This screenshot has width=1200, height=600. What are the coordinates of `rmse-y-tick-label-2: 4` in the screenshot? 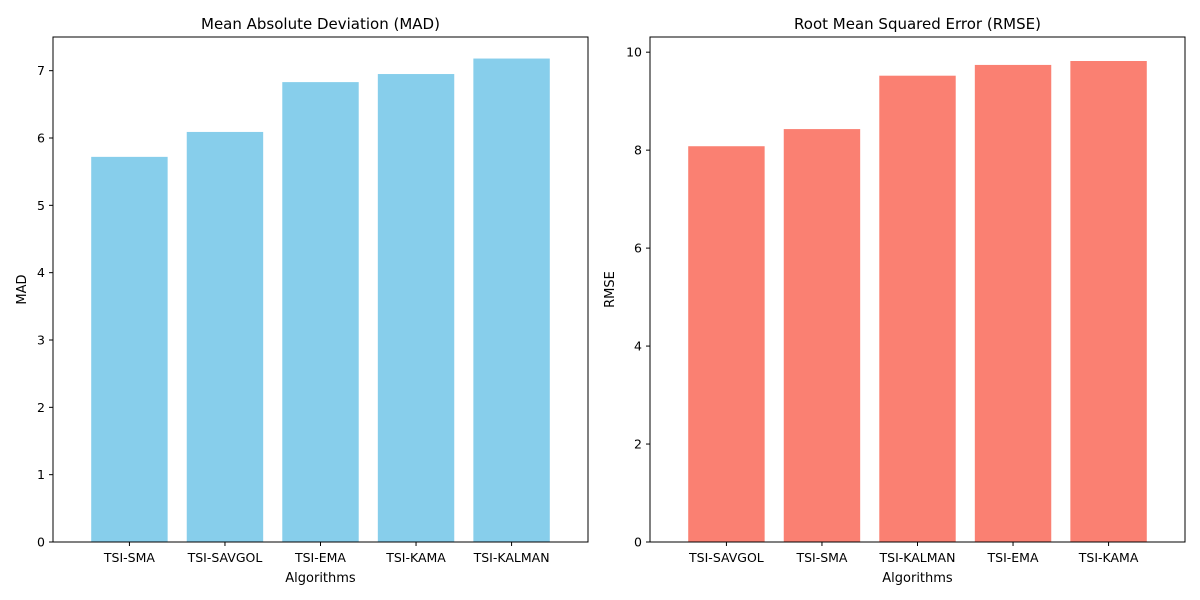 It's located at (638, 346).